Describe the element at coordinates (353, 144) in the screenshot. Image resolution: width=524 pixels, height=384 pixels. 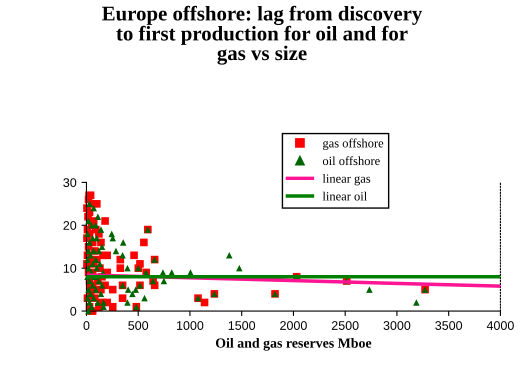
I see `legend-label: gas offshore` at that location.